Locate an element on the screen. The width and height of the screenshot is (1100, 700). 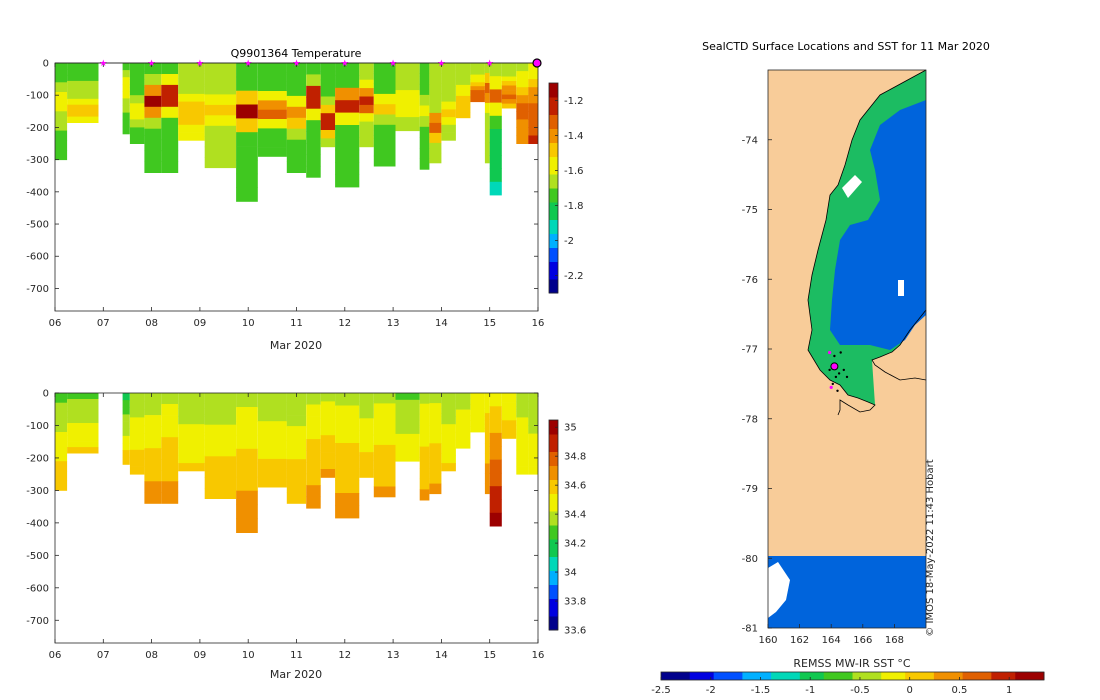
map-x-ticks: 160 162 164 166 168 is located at coordinates (831, 635).